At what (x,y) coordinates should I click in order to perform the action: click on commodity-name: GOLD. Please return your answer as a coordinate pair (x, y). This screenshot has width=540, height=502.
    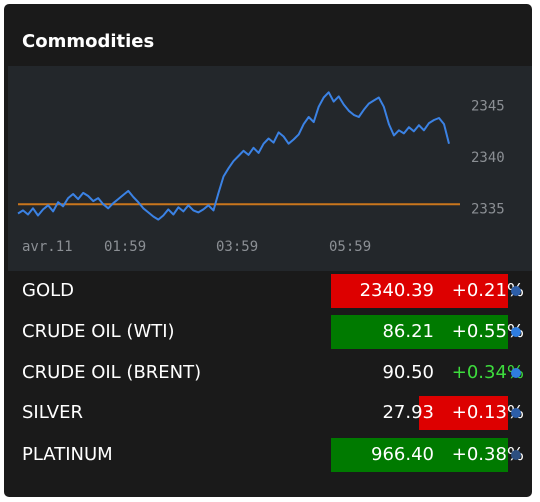
    Looking at the image, I should click on (48, 290).